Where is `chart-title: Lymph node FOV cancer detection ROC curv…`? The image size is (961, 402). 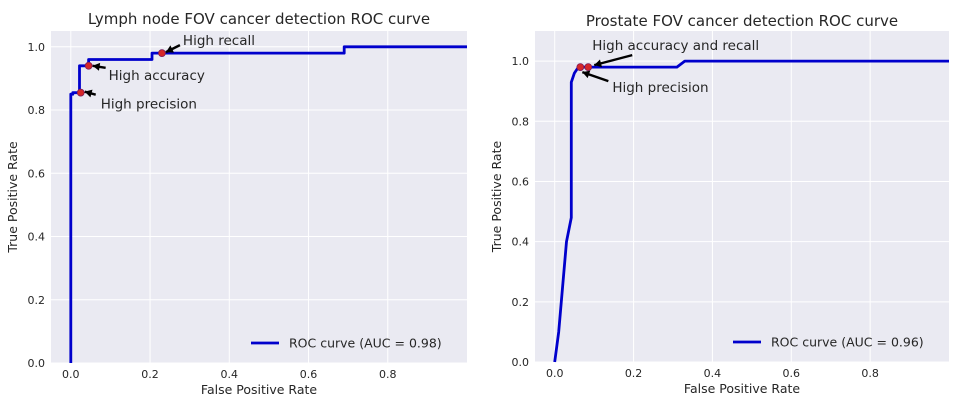
chart-title: Lymph node FOV cancer detection ROC curv… is located at coordinates (259, 19).